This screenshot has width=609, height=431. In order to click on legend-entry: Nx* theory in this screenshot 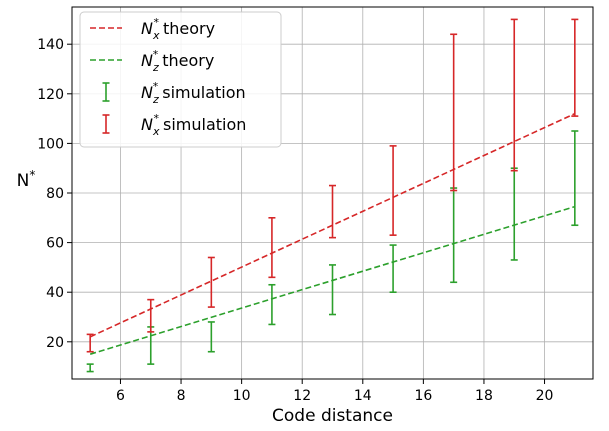, I will do `click(152, 29)`.